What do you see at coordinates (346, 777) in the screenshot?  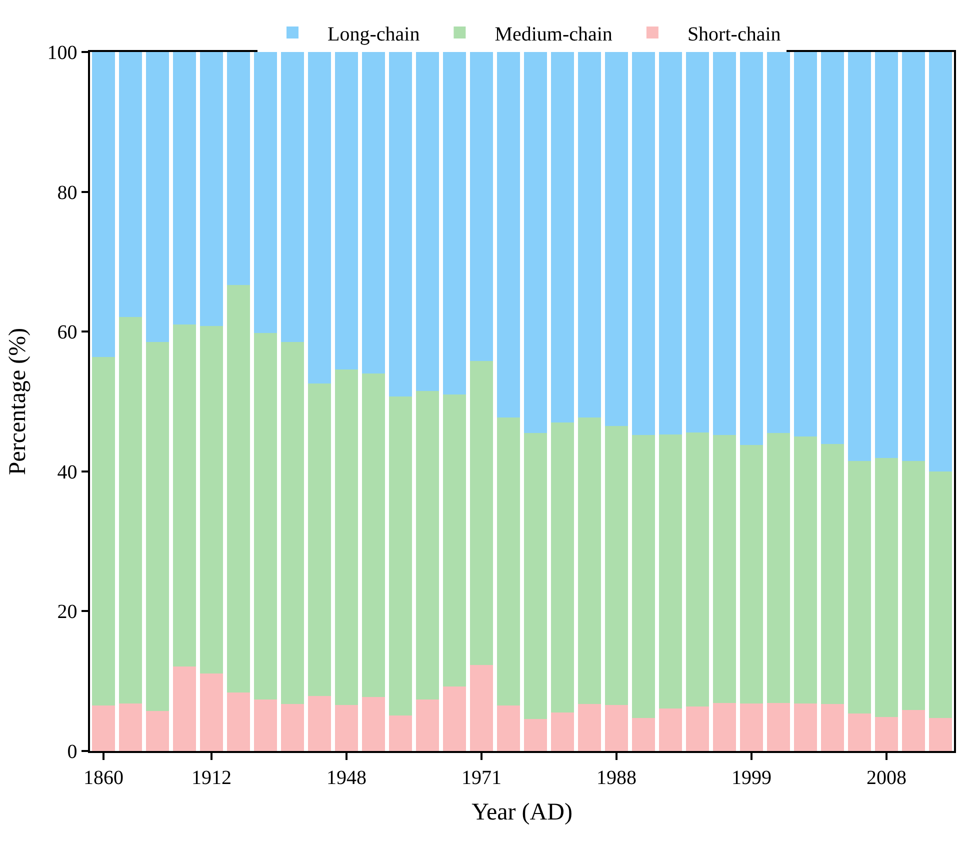 I see `x-tick-label: 1948` at bounding box center [346, 777].